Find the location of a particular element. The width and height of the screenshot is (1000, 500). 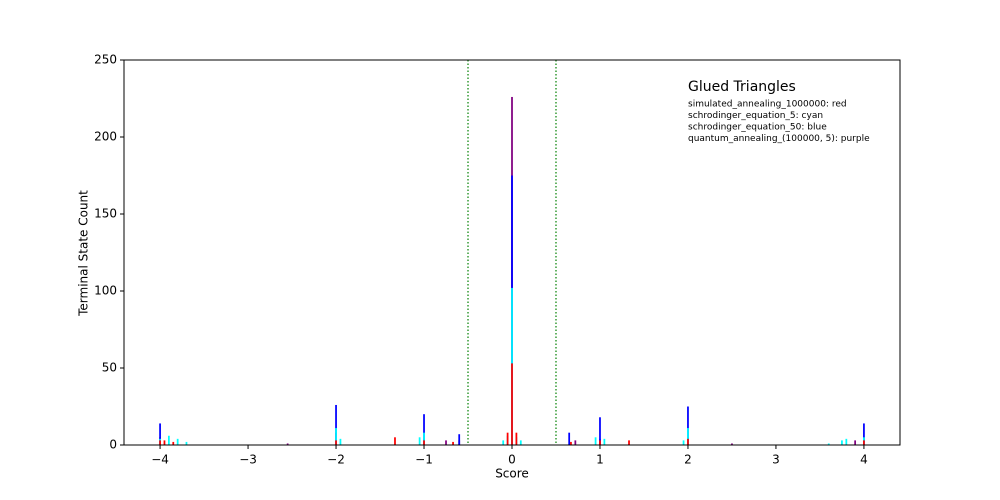

x-tick-label: −1 is located at coordinates (424, 460).